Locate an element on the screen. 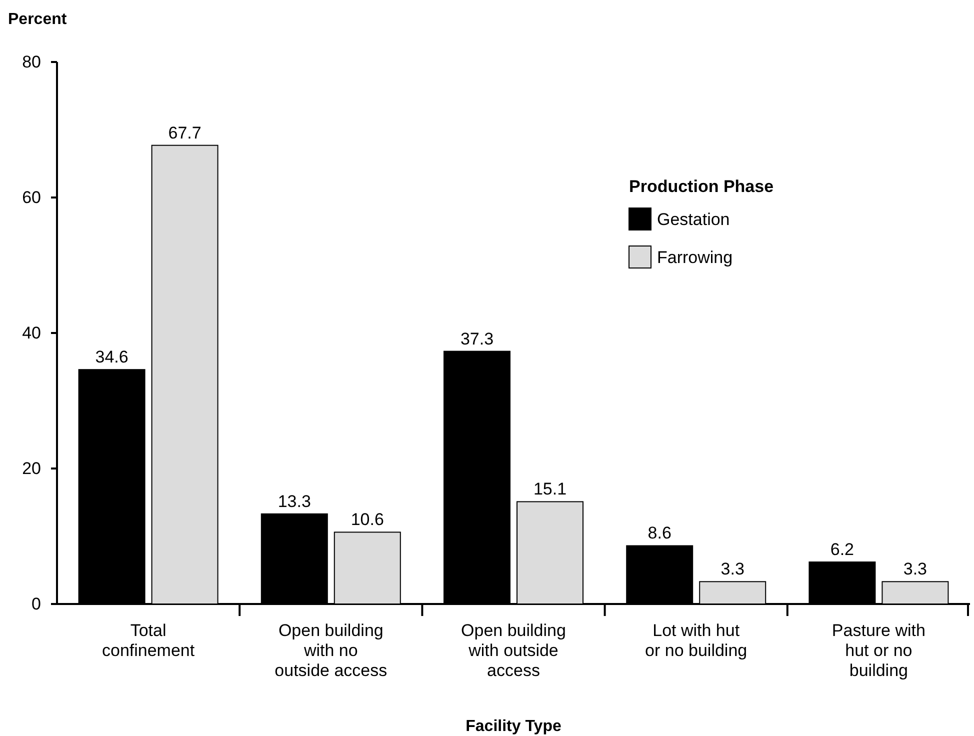 The width and height of the screenshot is (974, 736). data-label: 6.2 is located at coordinates (842, 549).